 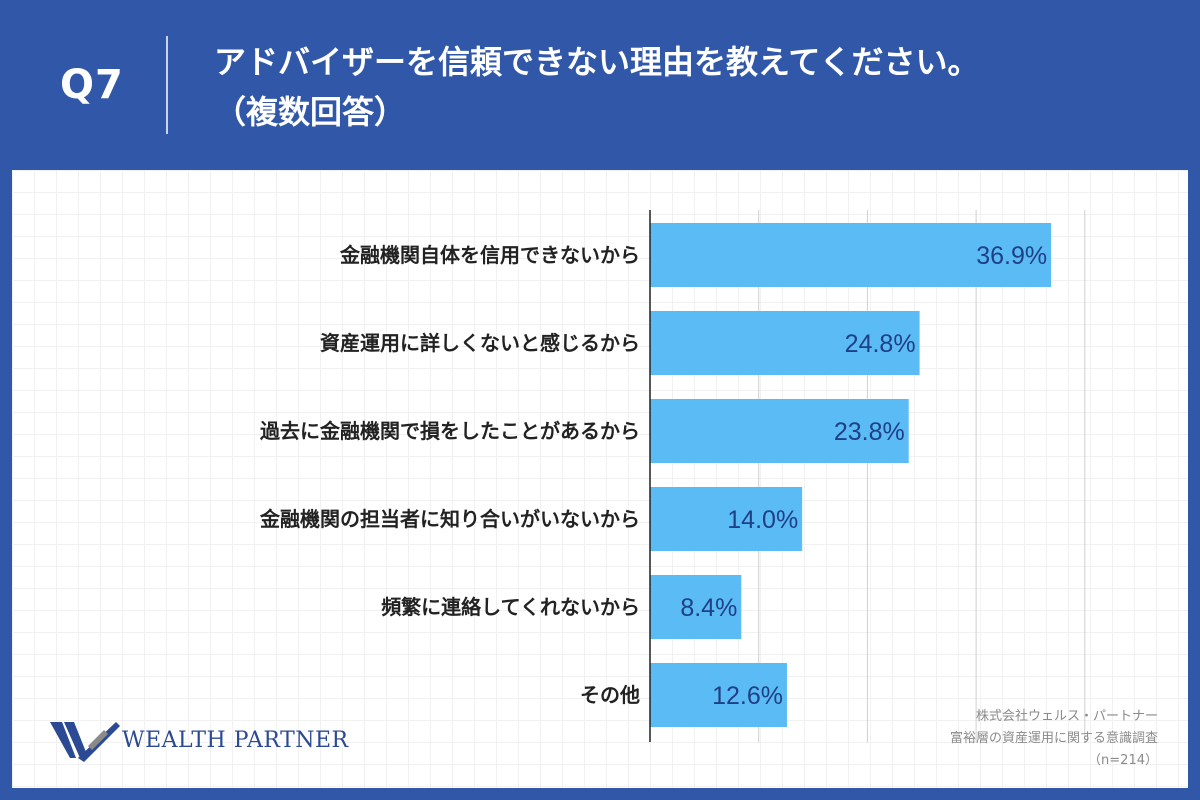 I want to click on question-subtitle: （複数回答）, so click(x=310, y=112).